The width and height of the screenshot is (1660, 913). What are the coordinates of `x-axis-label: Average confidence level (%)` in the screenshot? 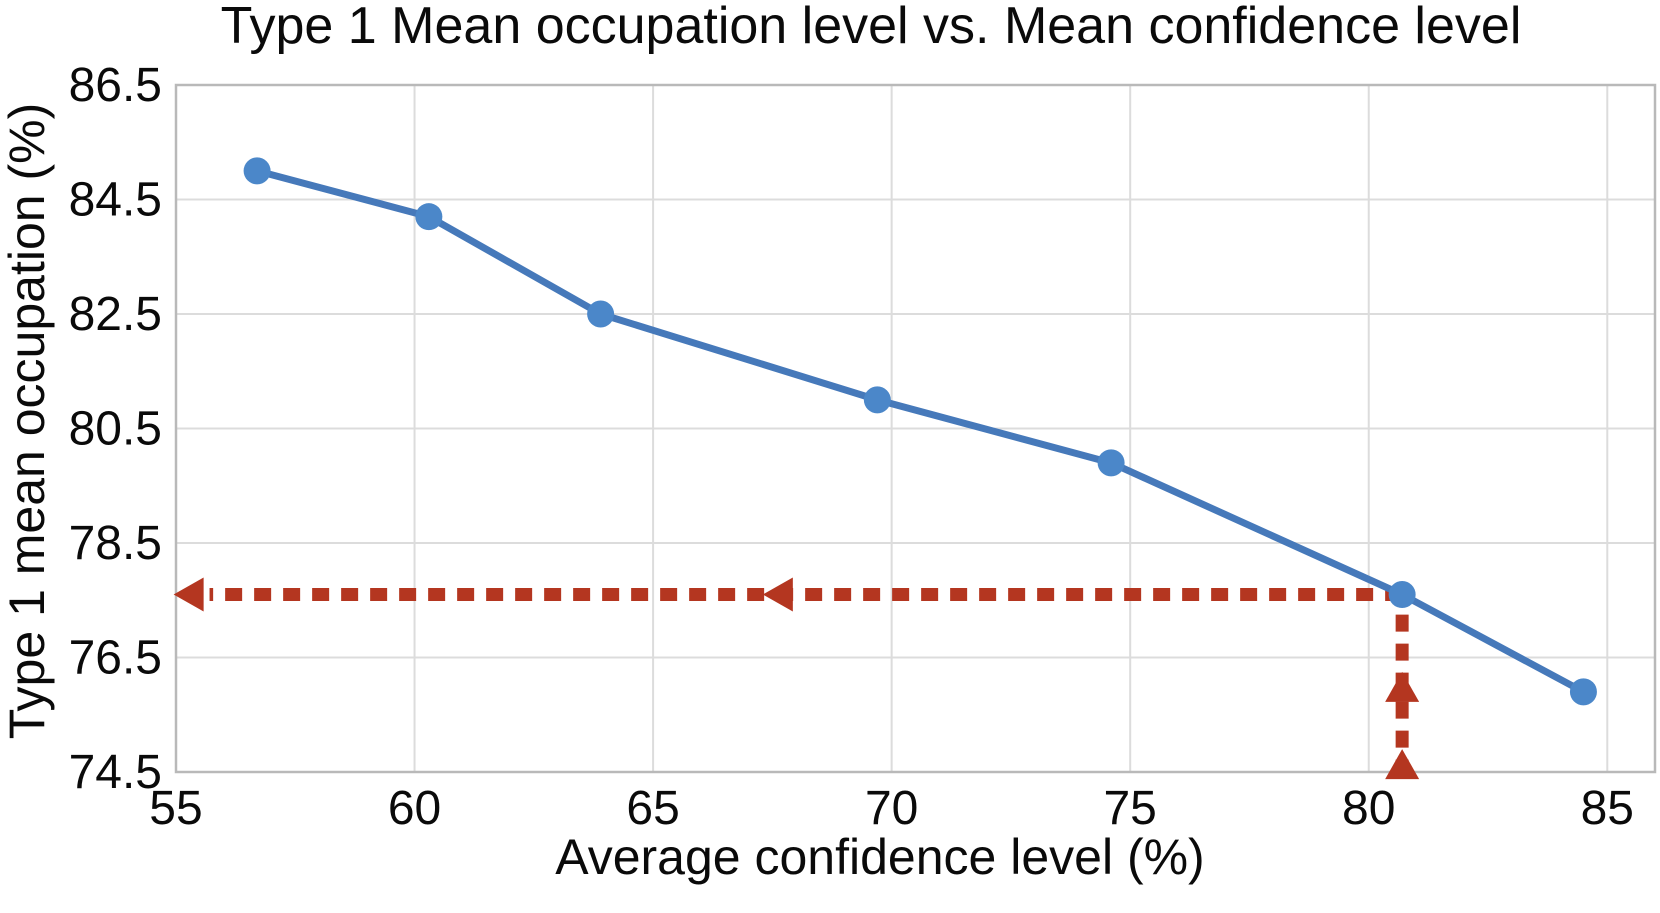 It's located at (880, 857).